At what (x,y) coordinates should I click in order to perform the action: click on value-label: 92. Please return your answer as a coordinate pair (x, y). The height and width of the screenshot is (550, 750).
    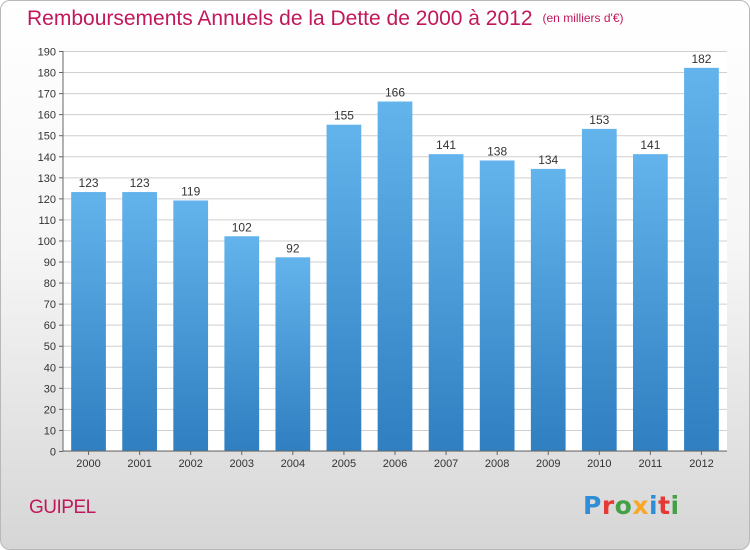
    Looking at the image, I should click on (293, 248).